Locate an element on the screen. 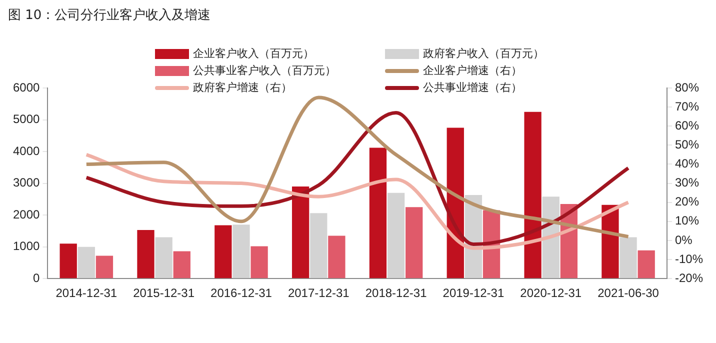 The image size is (716, 343). x-tick-label: 2017-12-31 is located at coordinates (319, 293).